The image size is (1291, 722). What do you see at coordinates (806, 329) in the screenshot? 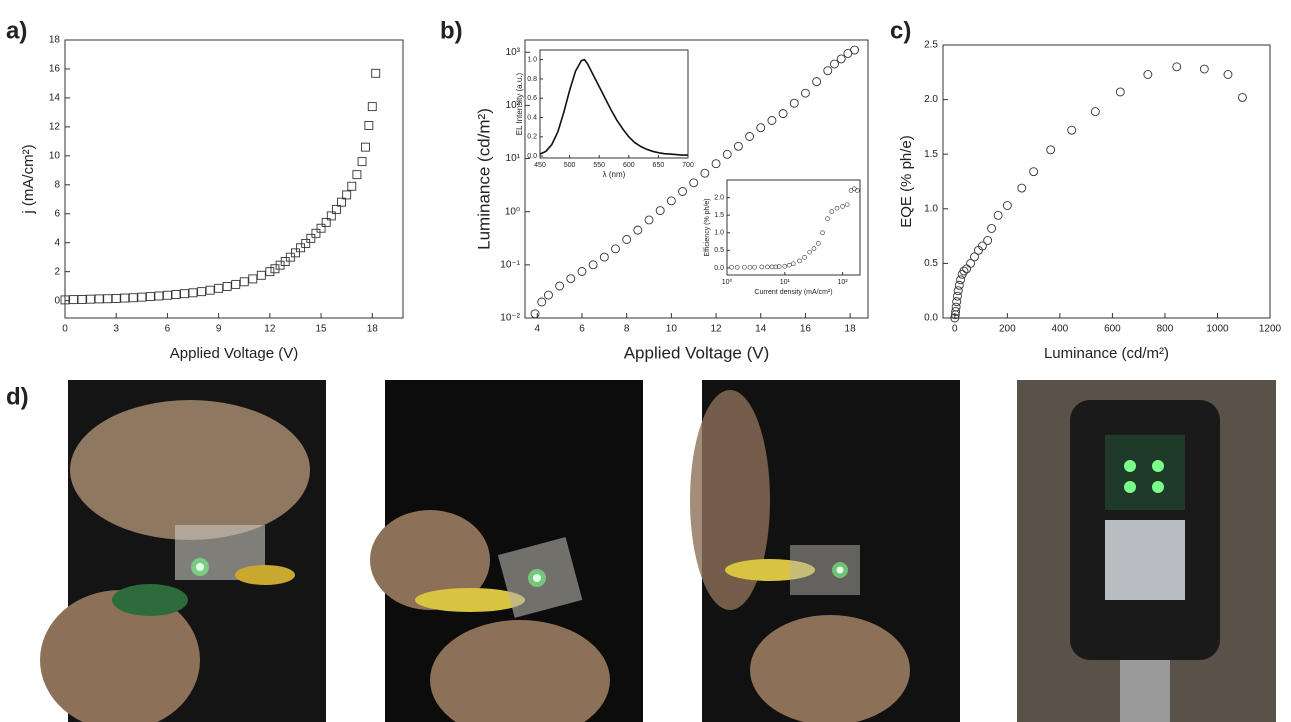
I see `x-tick-label: 16` at bounding box center [806, 329].